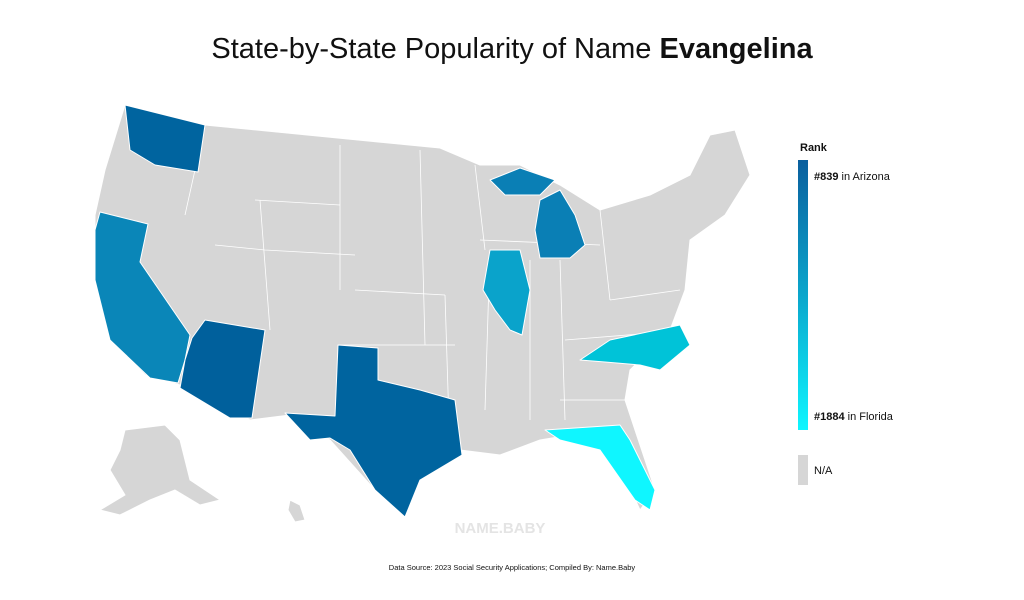  Describe the element at coordinates (431, 49) in the screenshot. I see `title-text: State-by-State Popularity of Name` at that location.